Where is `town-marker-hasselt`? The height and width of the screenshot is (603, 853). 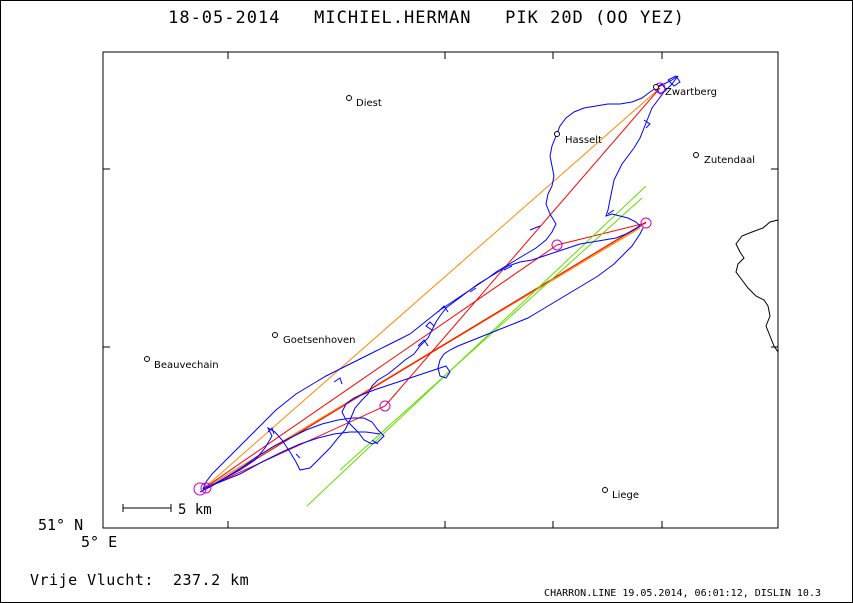
town-marker-hasselt is located at coordinates (557, 134).